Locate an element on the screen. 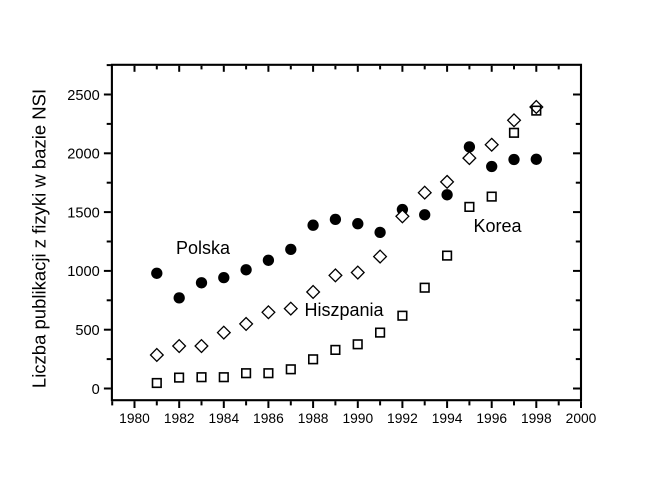 The height and width of the screenshot is (480, 670). svg-text: 500 is located at coordinates (87, 331).